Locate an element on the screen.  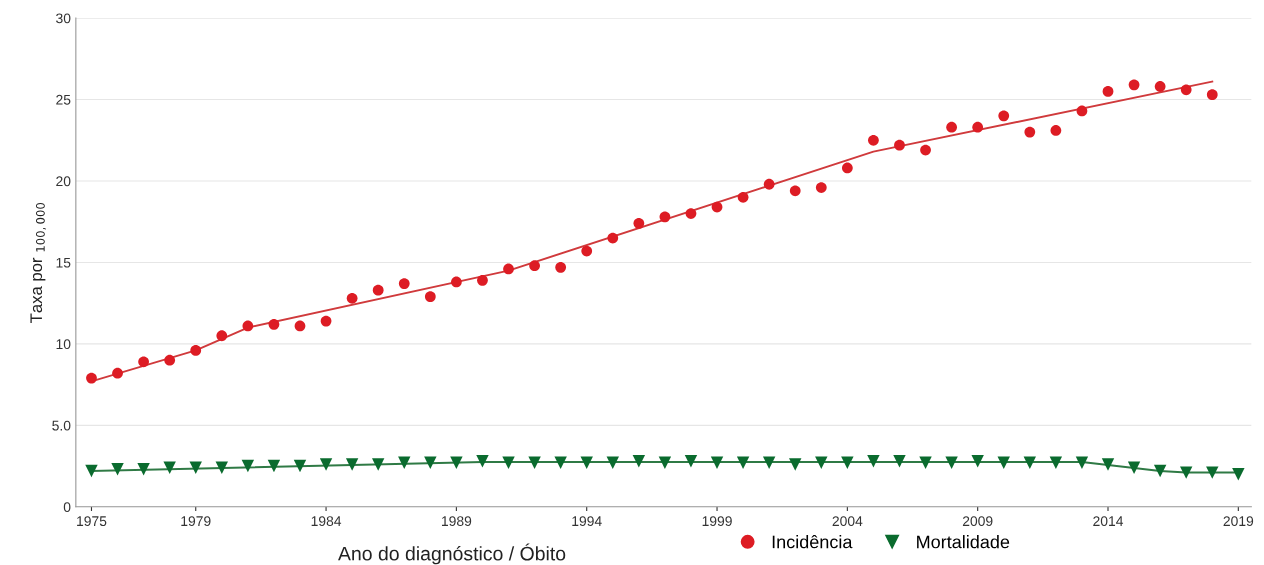
legend-label: Mortalidade is located at coordinates (963, 542).